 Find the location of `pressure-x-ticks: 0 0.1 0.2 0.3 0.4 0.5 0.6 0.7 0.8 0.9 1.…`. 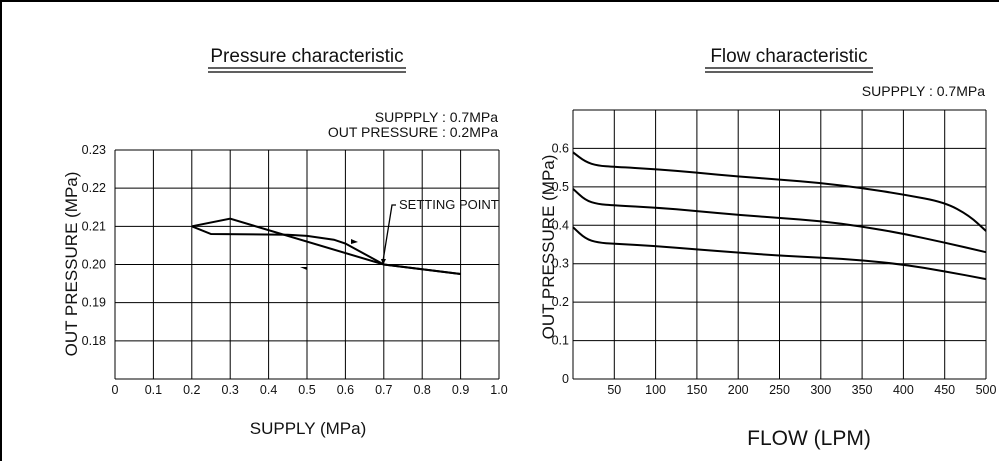

pressure-x-ticks: 0 0.1 0.2 0.3 0.4 0.5 0.6 0.7 0.8 0.9 1.… is located at coordinates (310, 390).